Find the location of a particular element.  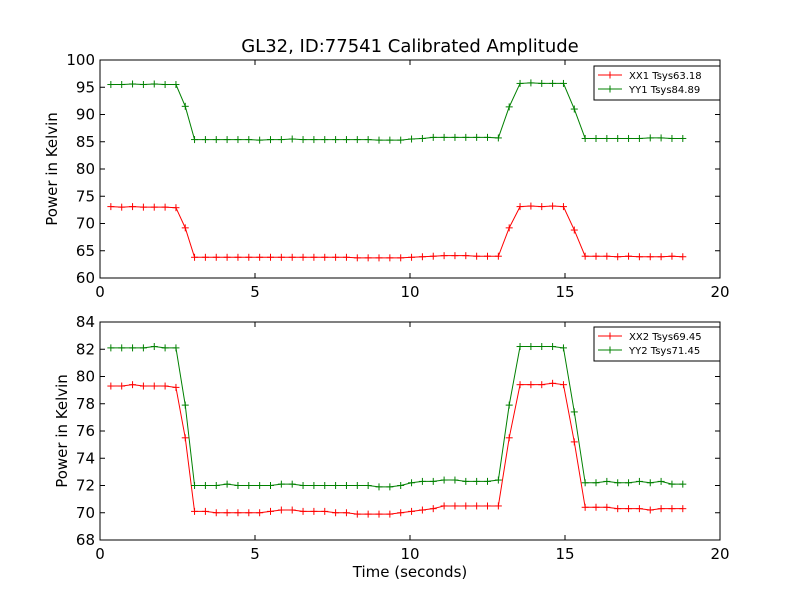

legend-item: XX1 Tsys63.18 is located at coordinates (650, 76).